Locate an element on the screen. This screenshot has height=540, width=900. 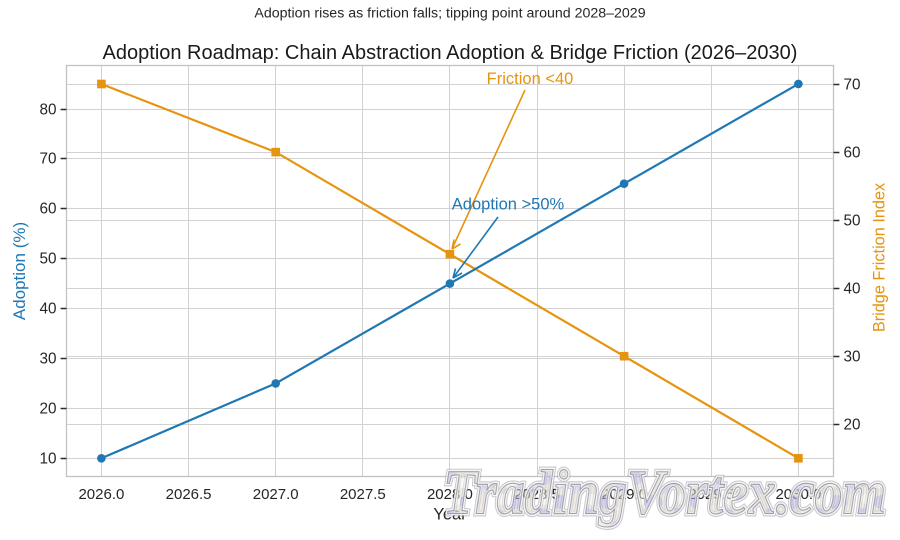
svg-text: 2027.5 is located at coordinates (363, 494).